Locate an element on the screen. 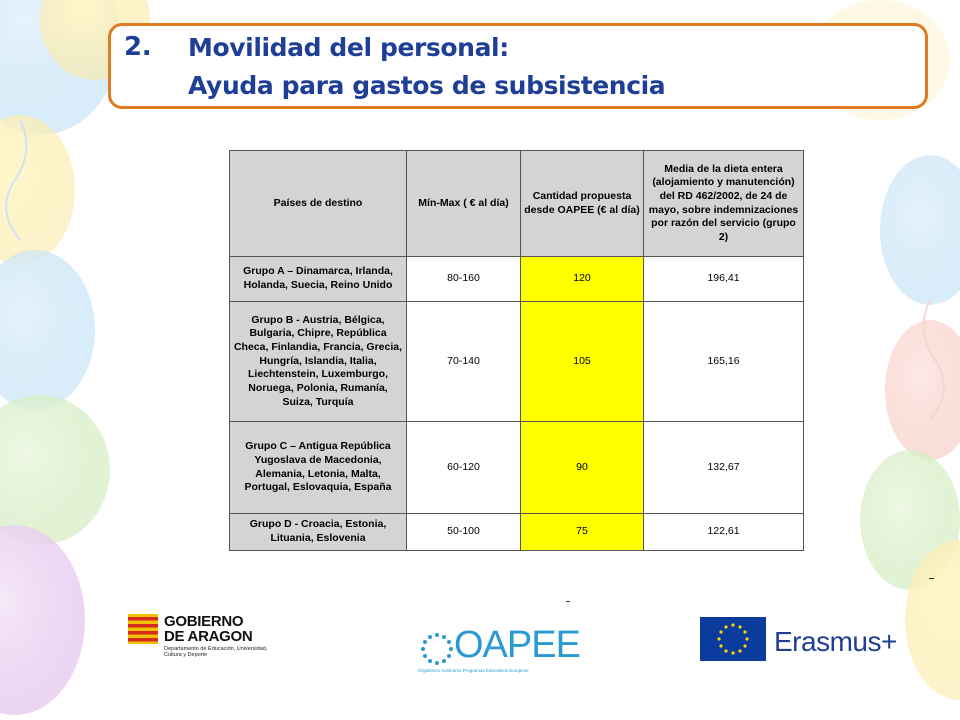 This screenshot has width=960, height=720. range-cell: 50-100 is located at coordinates (463, 532).